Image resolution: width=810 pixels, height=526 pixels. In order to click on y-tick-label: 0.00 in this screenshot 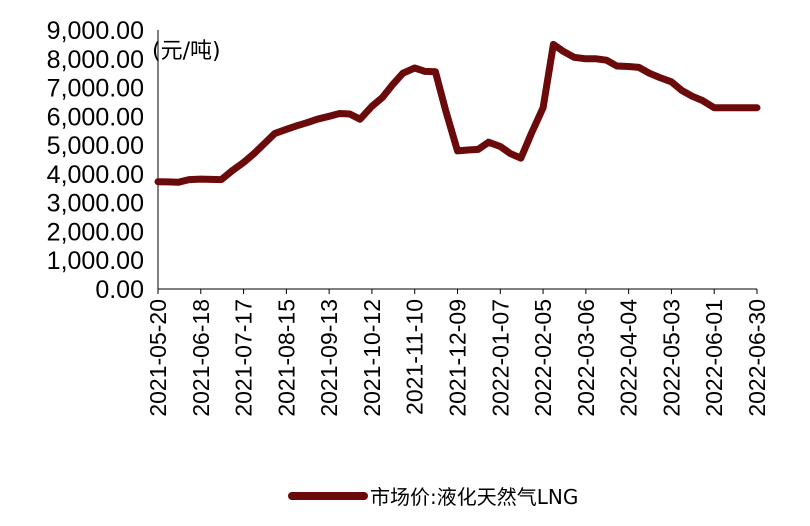, I will do `click(119, 290)`.